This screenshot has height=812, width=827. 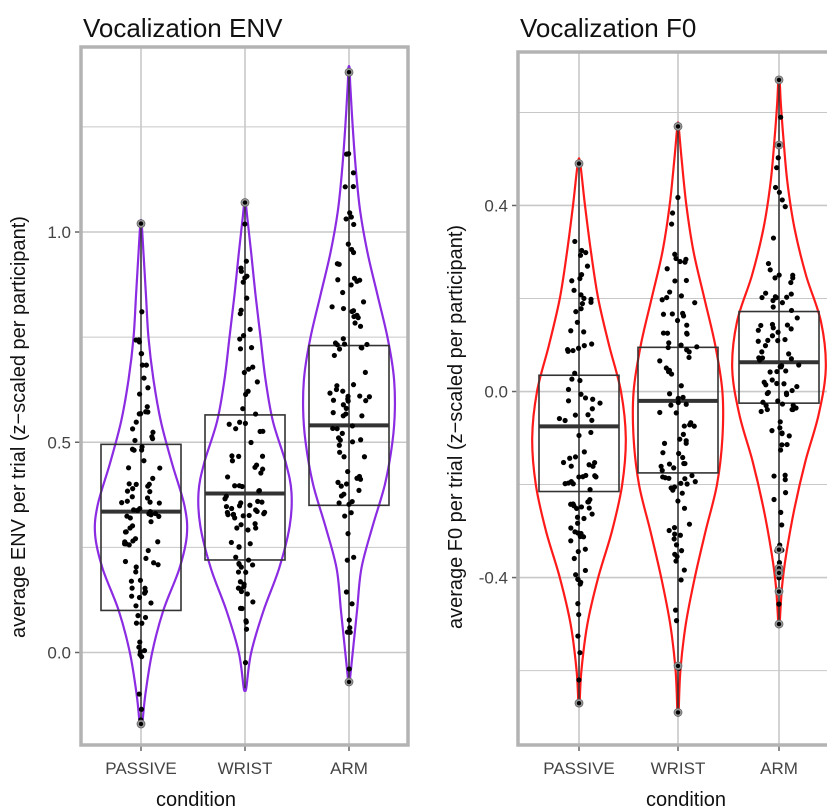 What do you see at coordinates (59, 442) in the screenshot?
I see `env-y-tick-label: 0.5` at bounding box center [59, 442].